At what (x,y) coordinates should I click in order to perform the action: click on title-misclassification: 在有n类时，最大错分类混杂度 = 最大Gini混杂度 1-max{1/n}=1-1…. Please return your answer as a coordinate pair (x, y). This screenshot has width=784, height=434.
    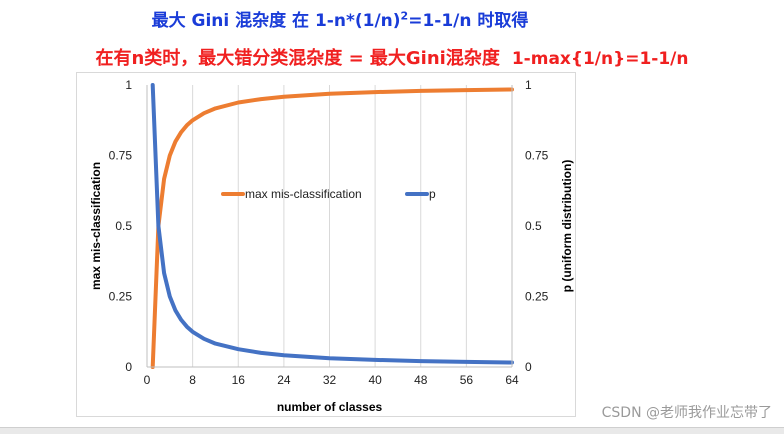
    Looking at the image, I should click on (392, 57).